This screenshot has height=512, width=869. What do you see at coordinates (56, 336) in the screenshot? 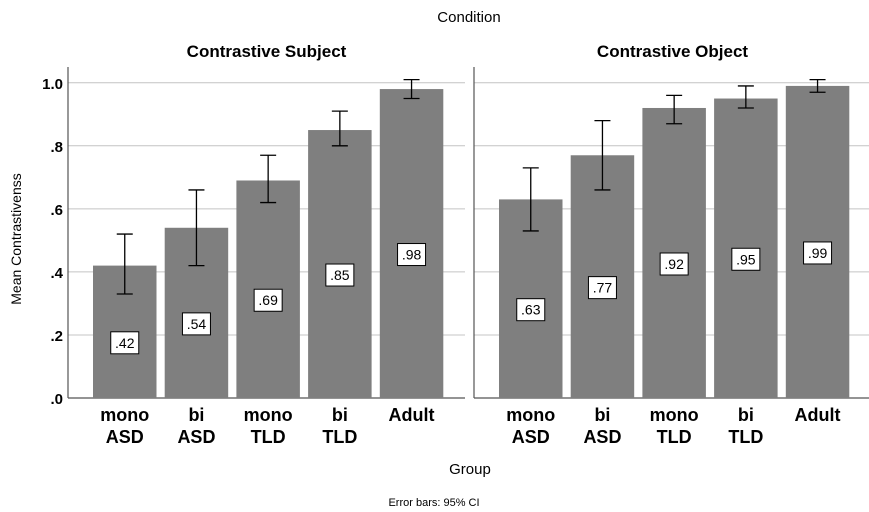
I see `y-tick-label: .2` at bounding box center [56, 336].